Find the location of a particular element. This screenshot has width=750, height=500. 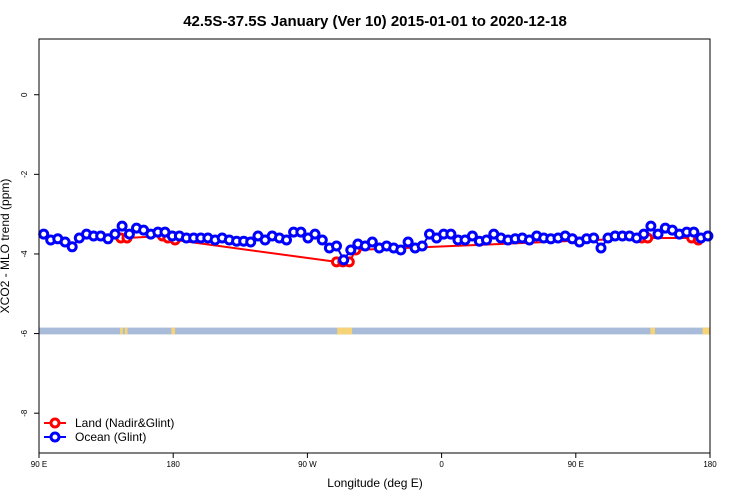

legend-label: Land (Nadir&Glint) is located at coordinates (124, 423).